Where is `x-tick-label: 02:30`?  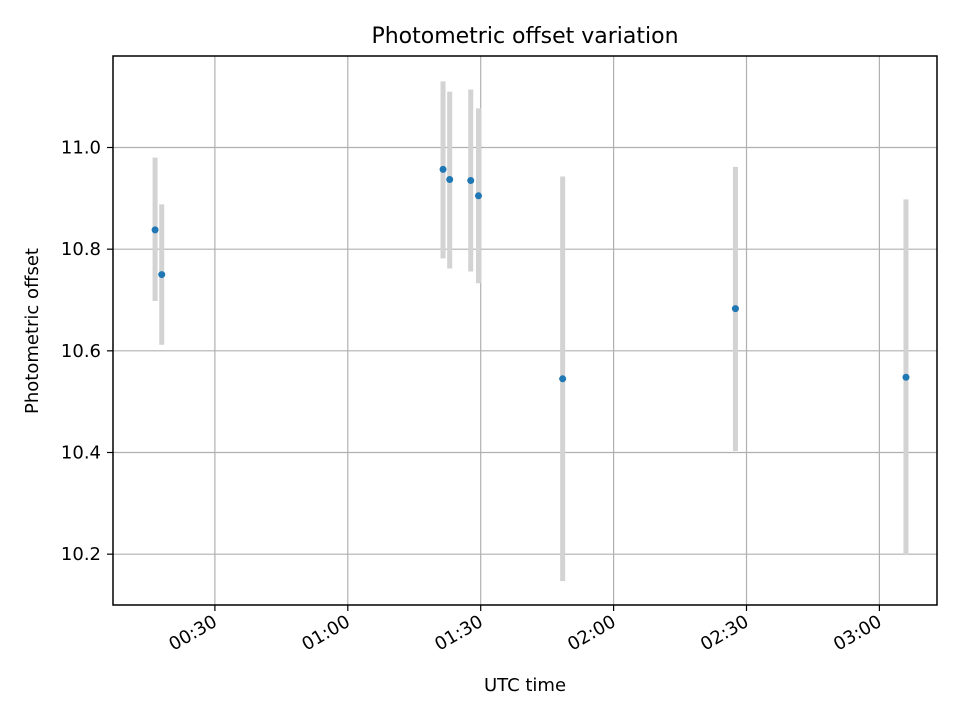
x-tick-label: 02:30 is located at coordinates (724, 633).